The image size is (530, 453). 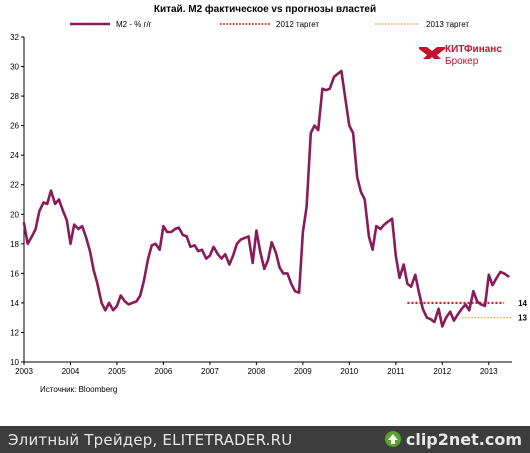 What do you see at coordinates (392, 439) in the screenshot?
I see `clip2net-icon` at bounding box center [392, 439].